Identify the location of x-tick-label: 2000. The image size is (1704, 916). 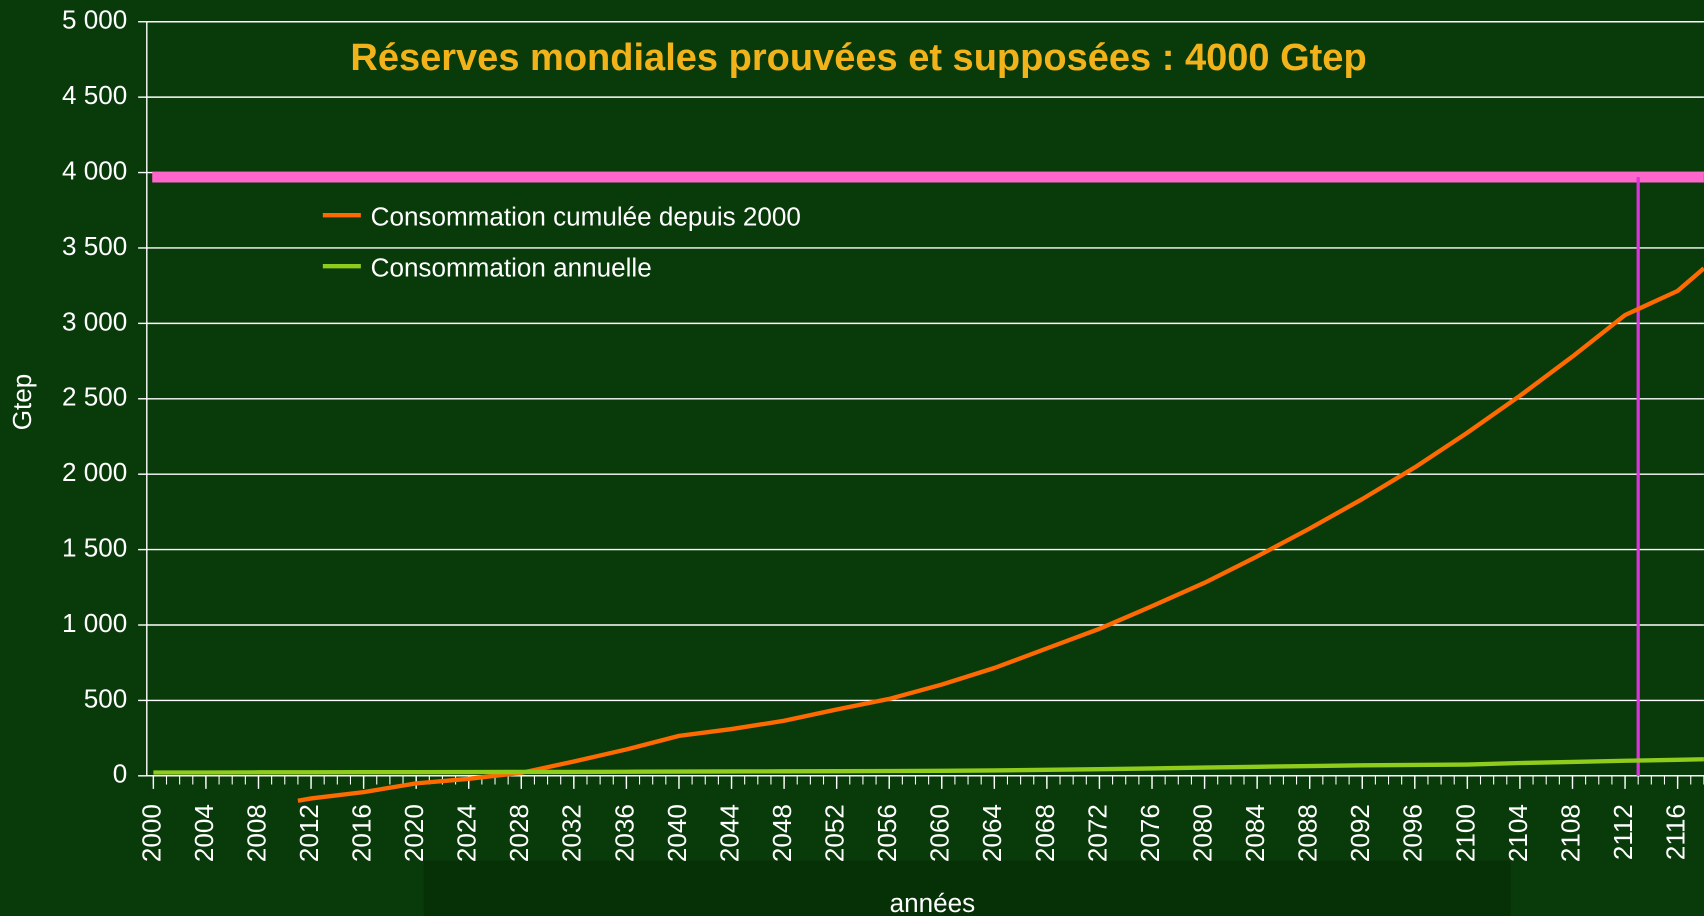
(151, 833).